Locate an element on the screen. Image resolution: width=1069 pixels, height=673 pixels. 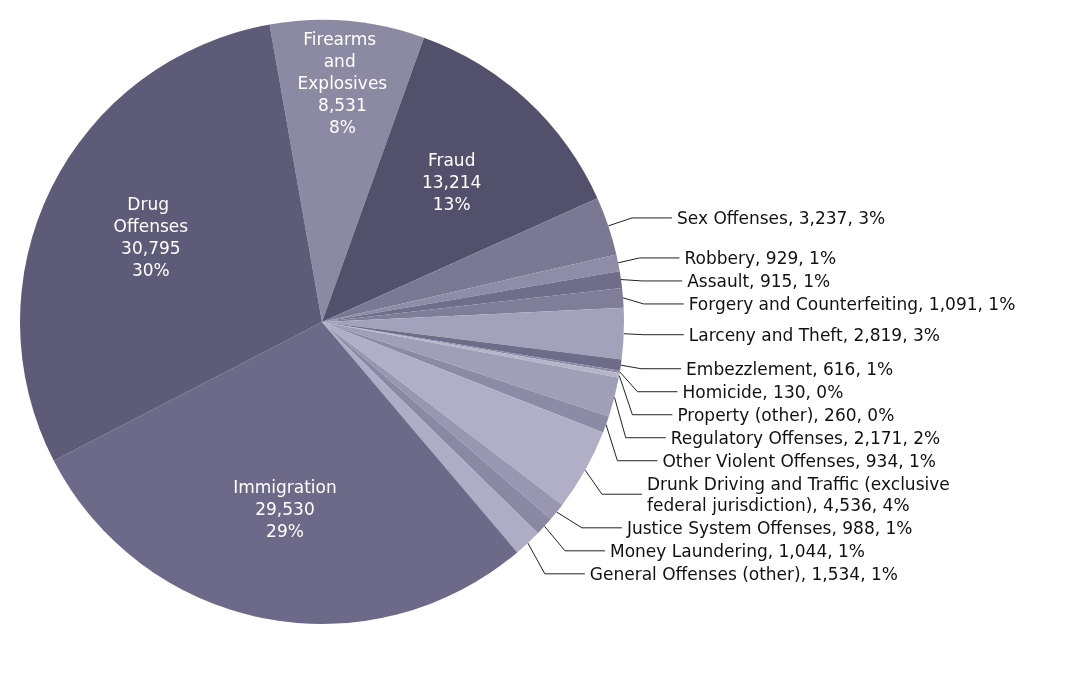
slice-label: Property (other), 260, 0% is located at coordinates (786, 414).